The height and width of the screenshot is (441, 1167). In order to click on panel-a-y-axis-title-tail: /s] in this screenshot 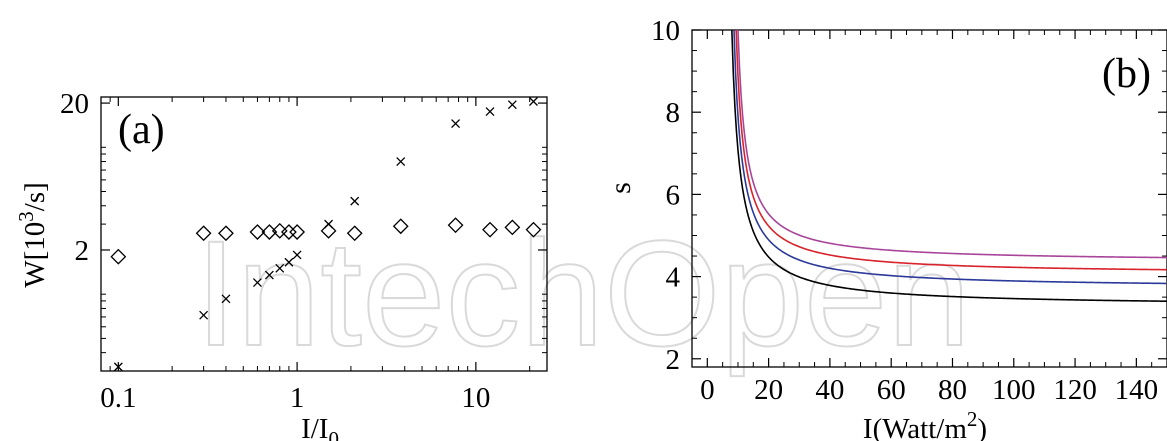, I will do `click(35, 196)`.